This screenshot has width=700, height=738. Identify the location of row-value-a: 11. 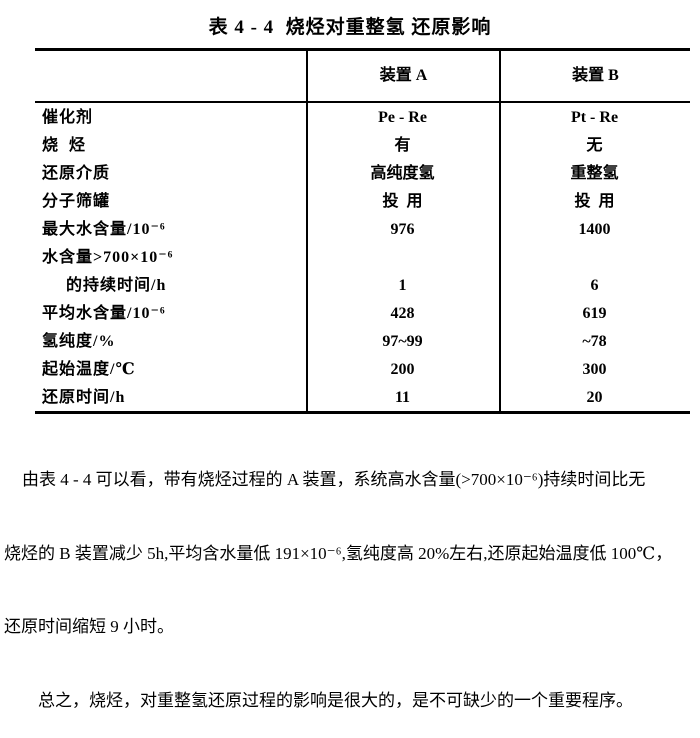
(402, 397).